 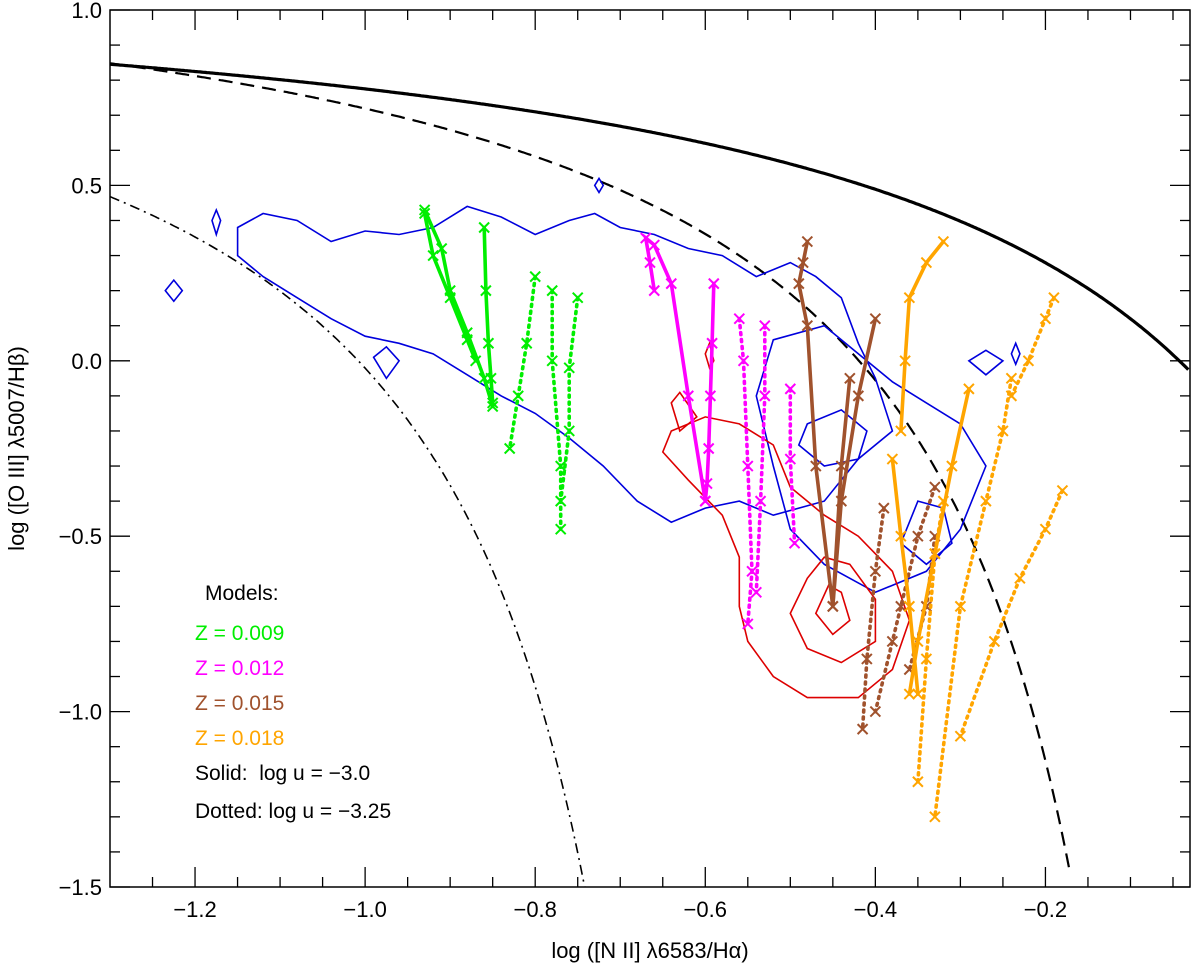 I want to click on y-tick-label: −1.5, so click(x=80, y=887).